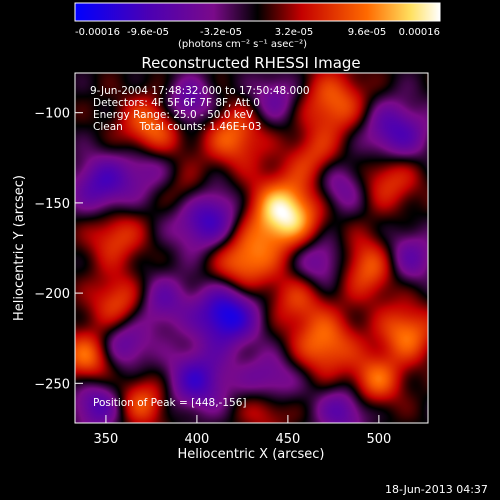 Image resolution: width=500 pixels, height=500 pixels. I want to click on y-tick-label: −100, so click(52, 114).